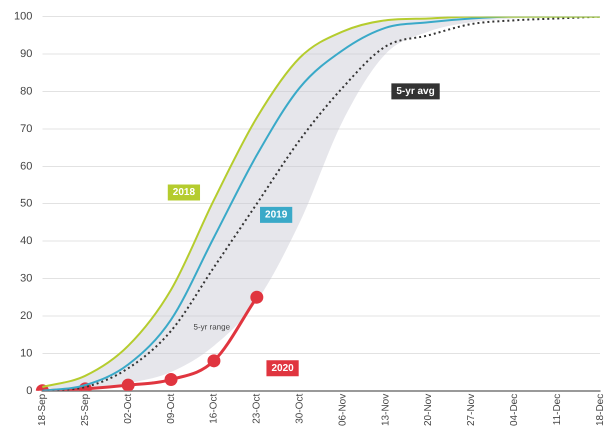 The image size is (616, 435). Describe the element at coordinates (300, 409) in the screenshot. I see `x-tick-label: 30-Oct` at that location.